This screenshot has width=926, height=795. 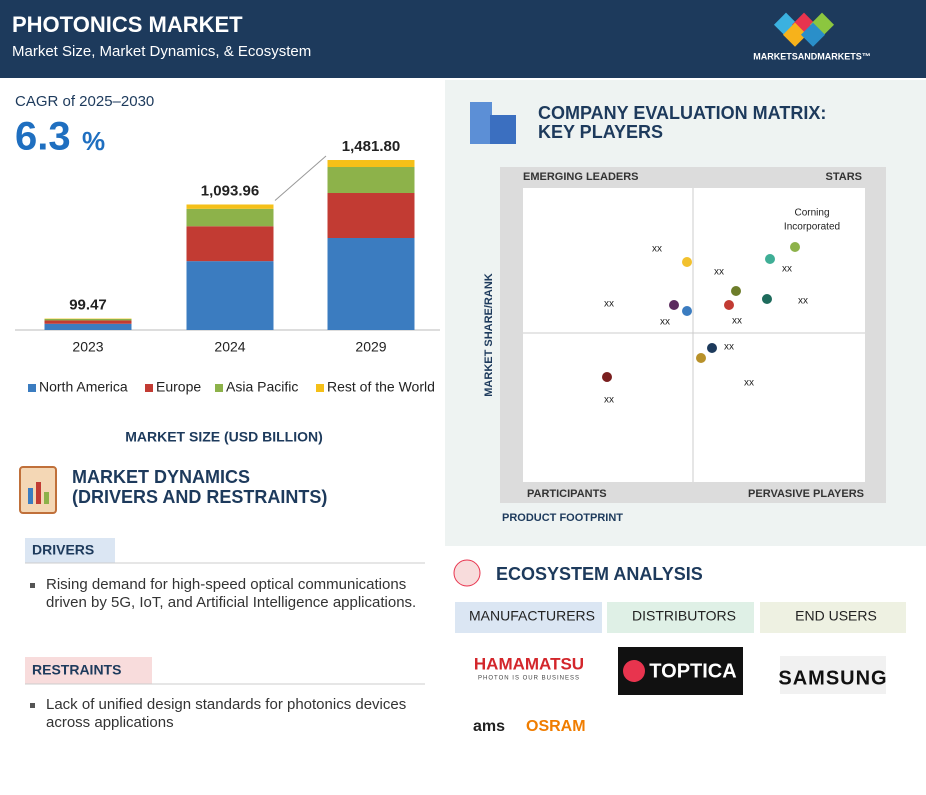 What do you see at coordinates (224, 437) in the screenshot?
I see `x-axis-title: MARKET SIZE (USD BILLION)` at bounding box center [224, 437].